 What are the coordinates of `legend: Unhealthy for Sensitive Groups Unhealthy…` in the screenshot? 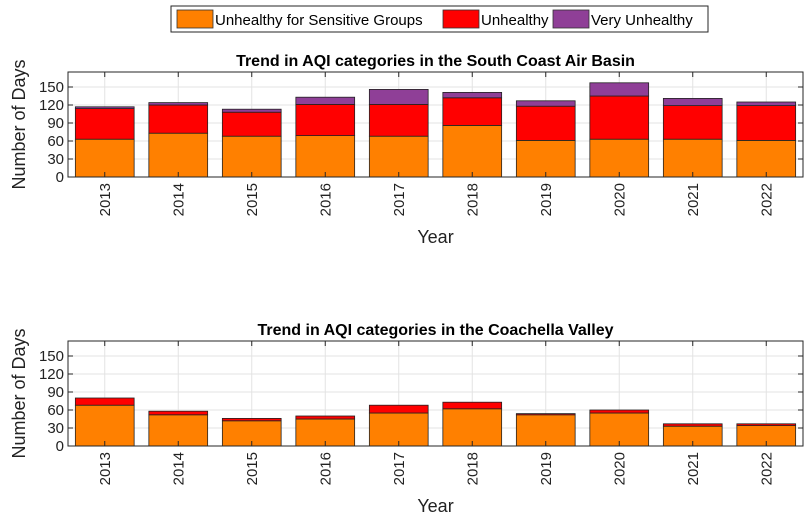 It's located at (439, 19).